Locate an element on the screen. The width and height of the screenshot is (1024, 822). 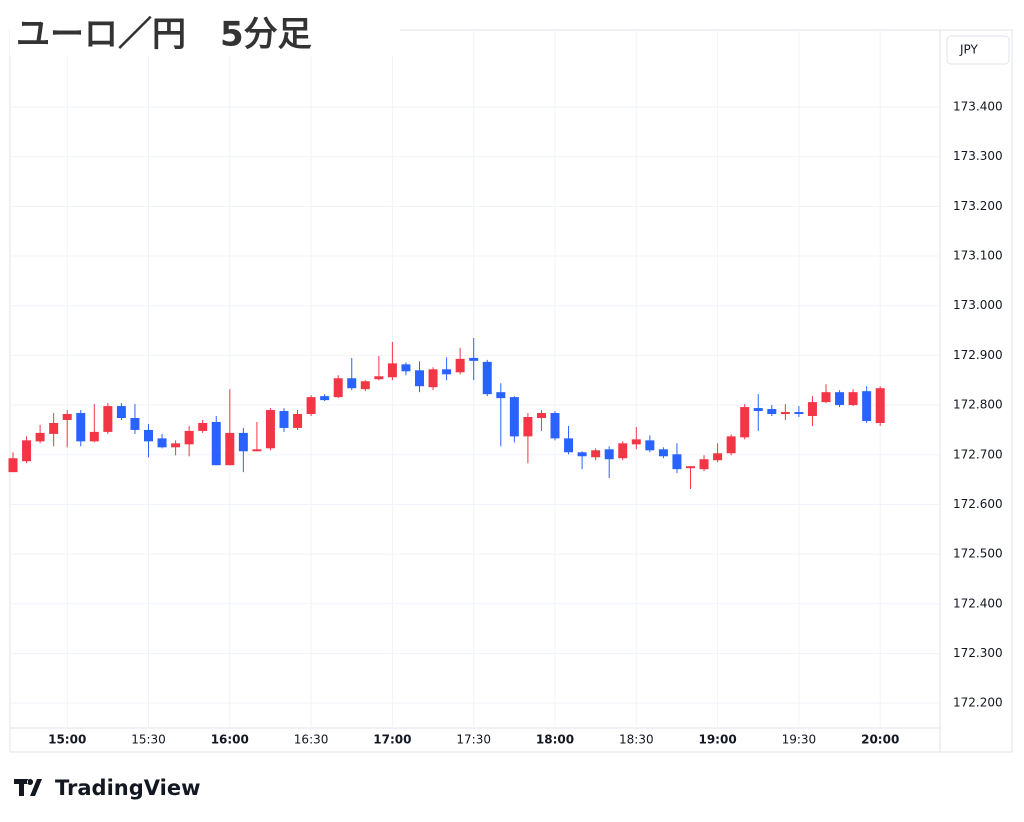
x-tick-label: 15:00 is located at coordinates (67, 740).